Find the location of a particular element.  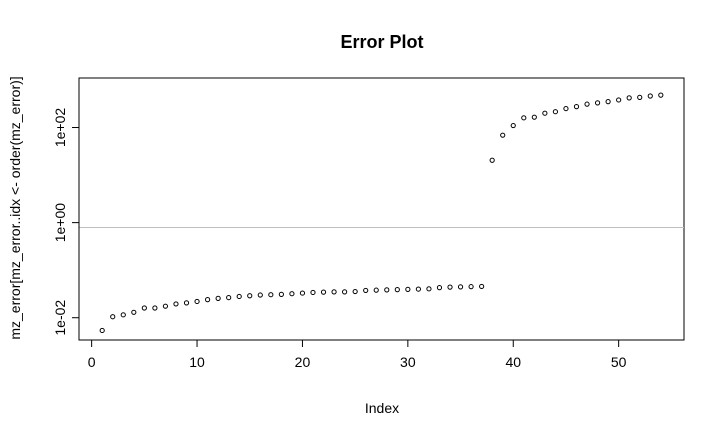

chart-title: Error Plot is located at coordinates (381, 42).